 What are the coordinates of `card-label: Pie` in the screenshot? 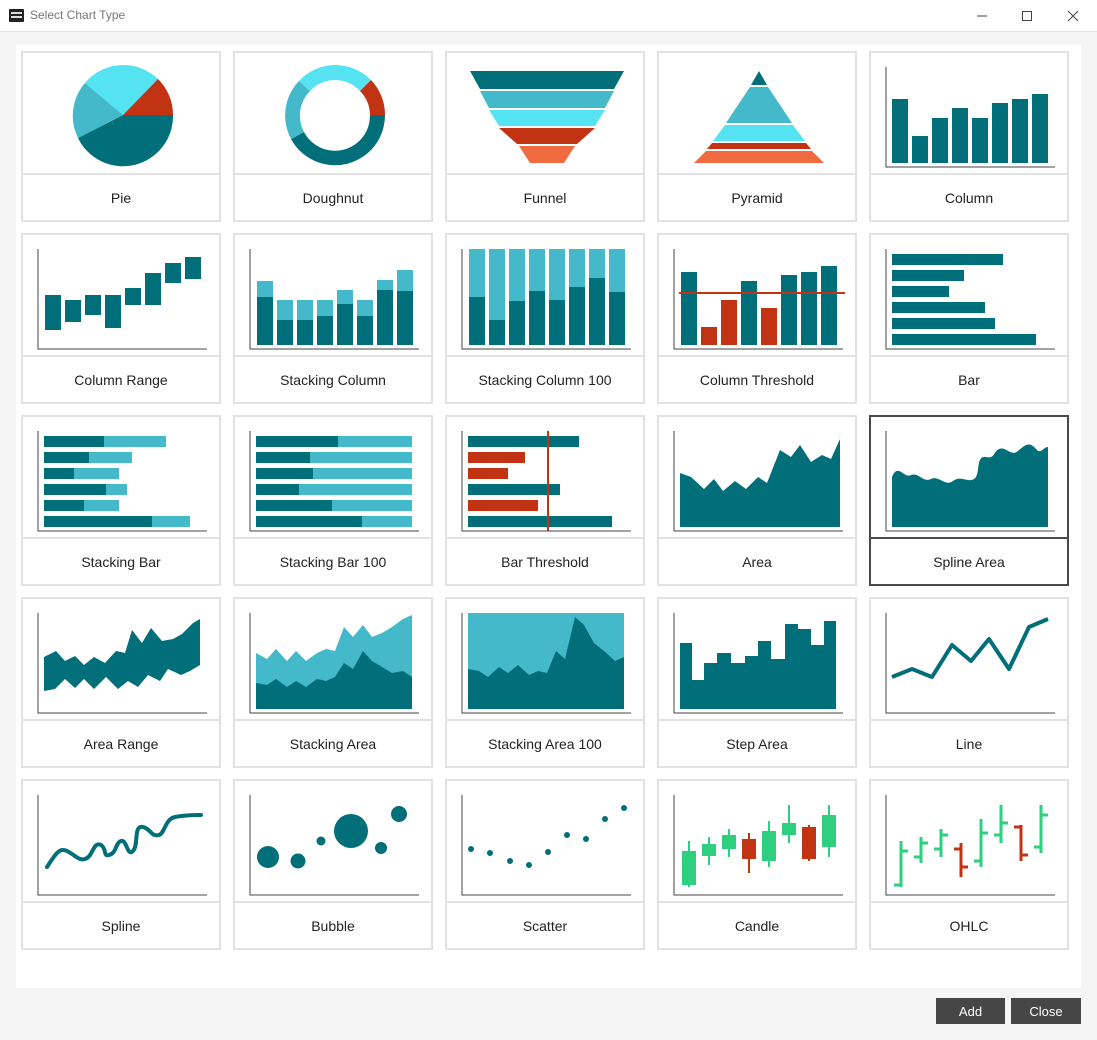 It's located at (121, 197).